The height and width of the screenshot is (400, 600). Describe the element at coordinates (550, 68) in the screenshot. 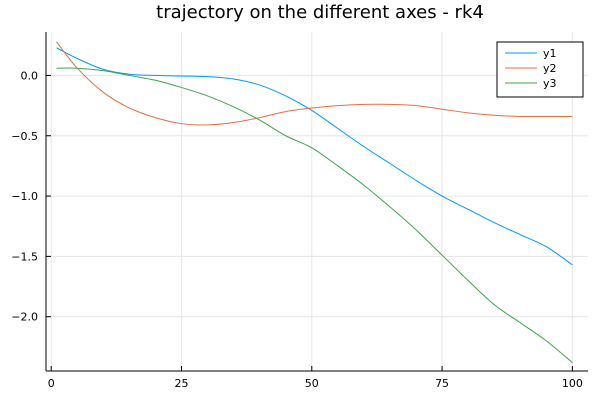

I see `legend-label-y2: y2` at that location.